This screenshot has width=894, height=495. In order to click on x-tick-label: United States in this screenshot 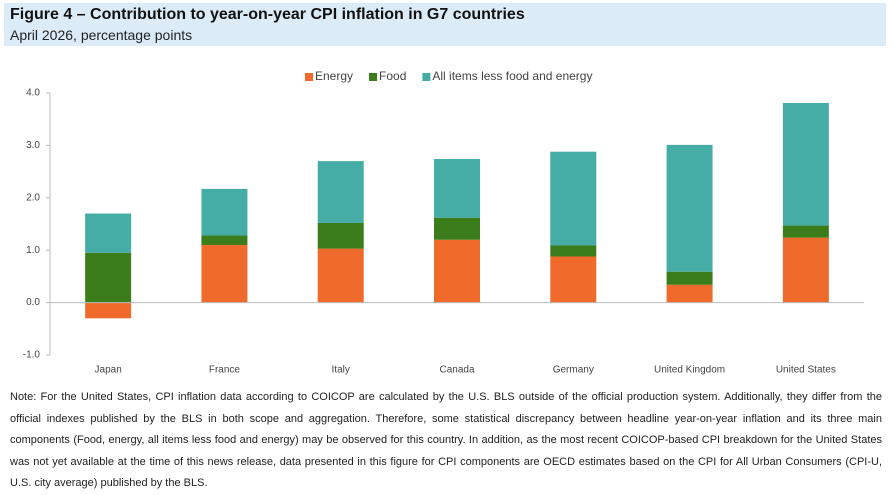, I will do `click(806, 370)`.